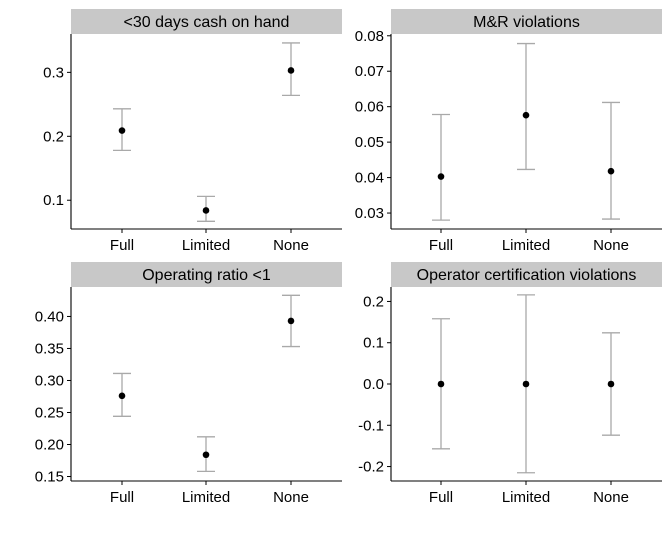 This screenshot has height=538, width=671. Describe the element at coordinates (369, 36) in the screenshot. I see `y-tick-label: 0.08` at that location.